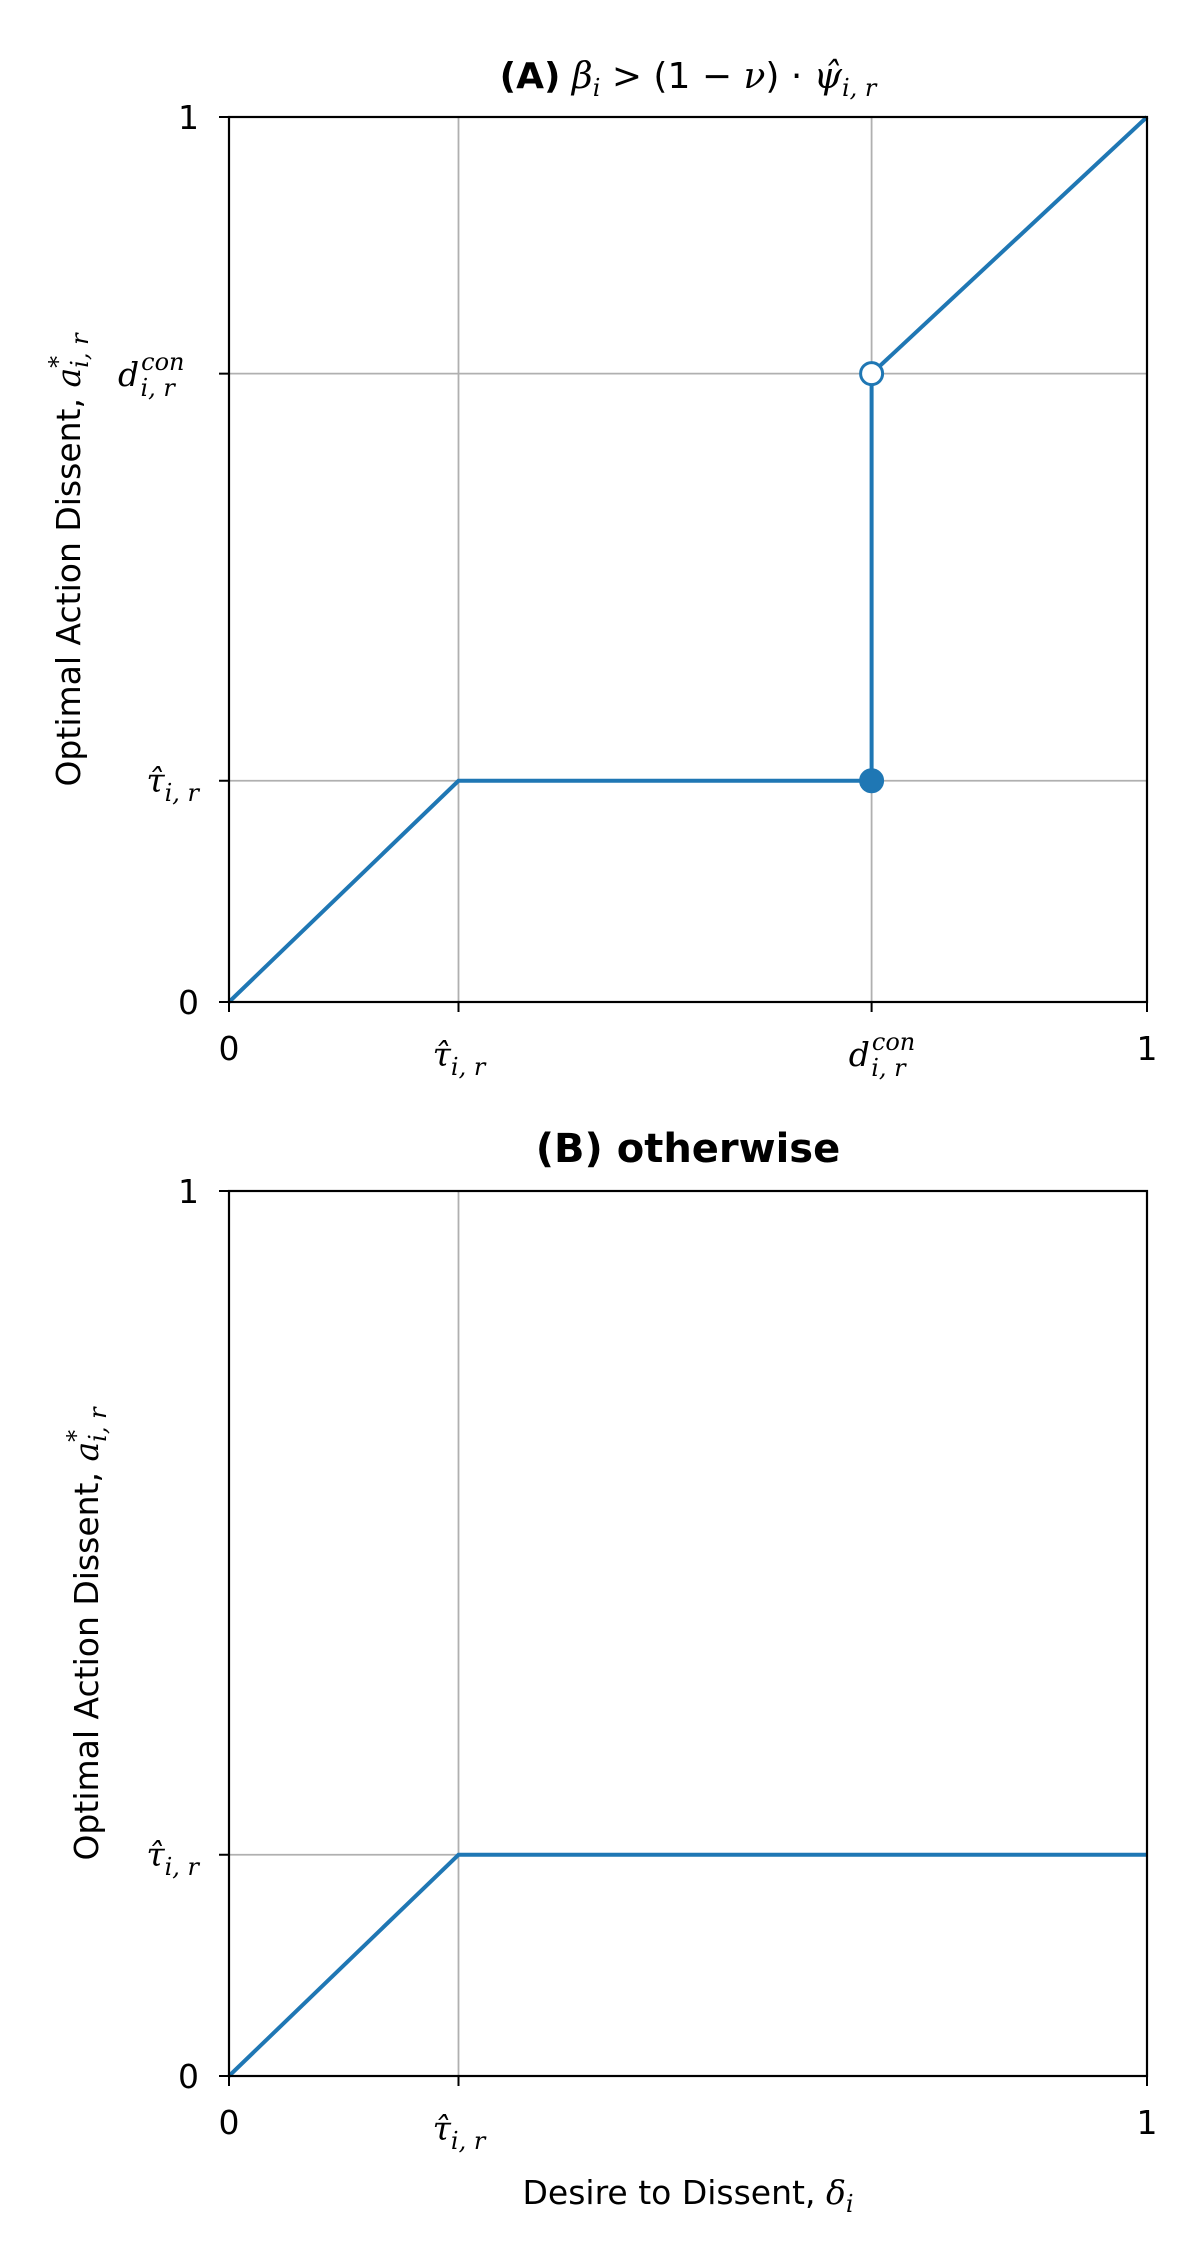 This screenshot has width=1200, height=2250. I want to click on panel-a-title: (A) βi > (1 − ν) · ψ̂i, r, so click(689, 79).